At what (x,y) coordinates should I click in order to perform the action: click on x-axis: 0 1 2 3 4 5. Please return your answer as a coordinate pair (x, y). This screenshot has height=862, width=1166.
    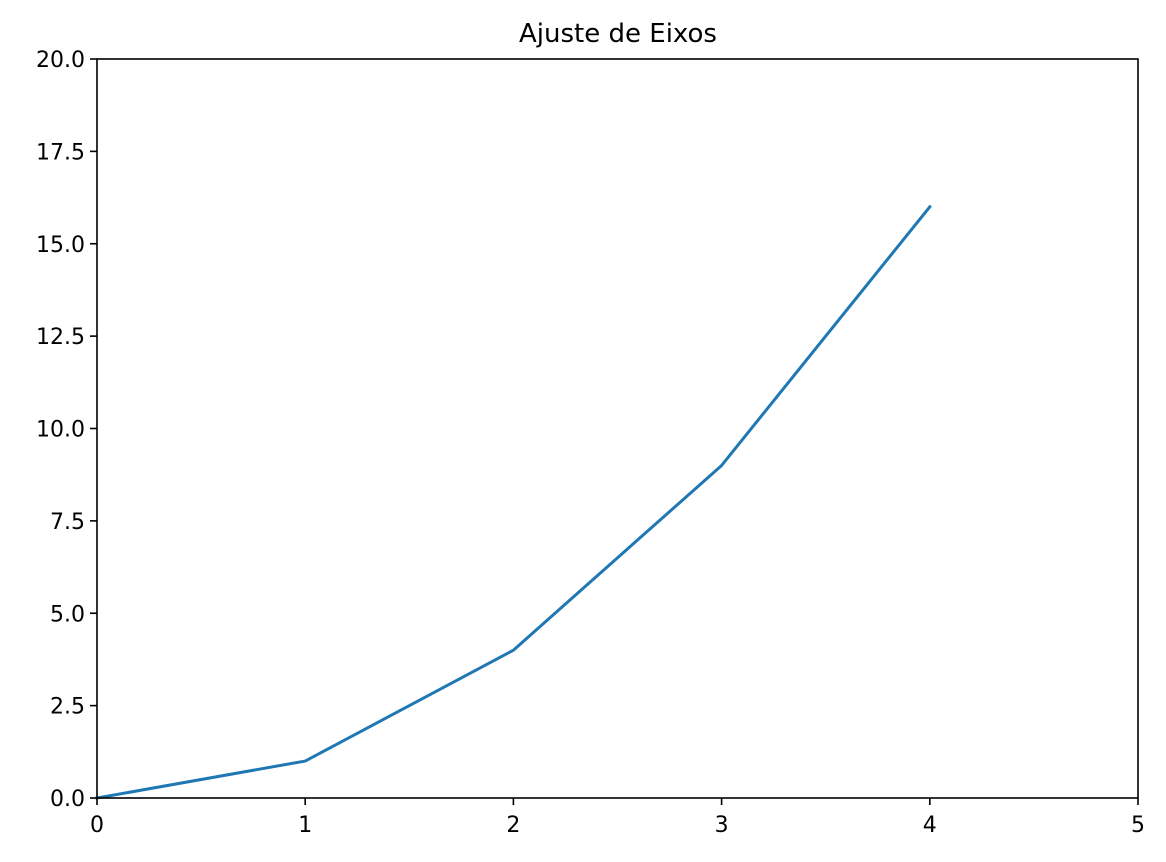
    Looking at the image, I should click on (617, 818).